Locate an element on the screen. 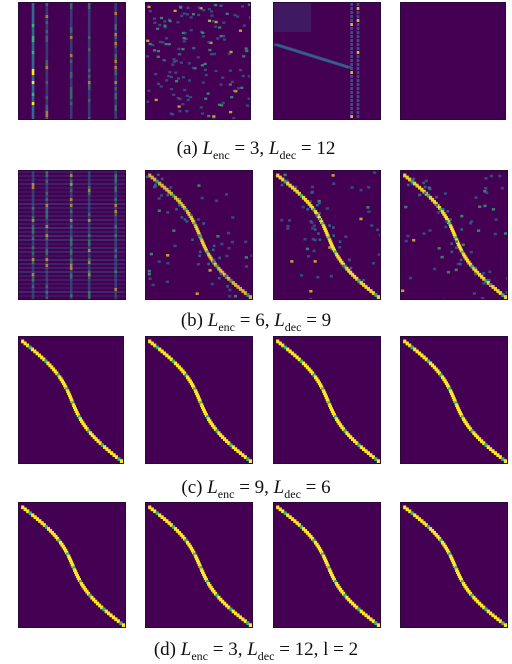 The image size is (512, 664). caption-d: (d) Lenc = 3, Ldec = 12, l = 2 is located at coordinates (256, 651).